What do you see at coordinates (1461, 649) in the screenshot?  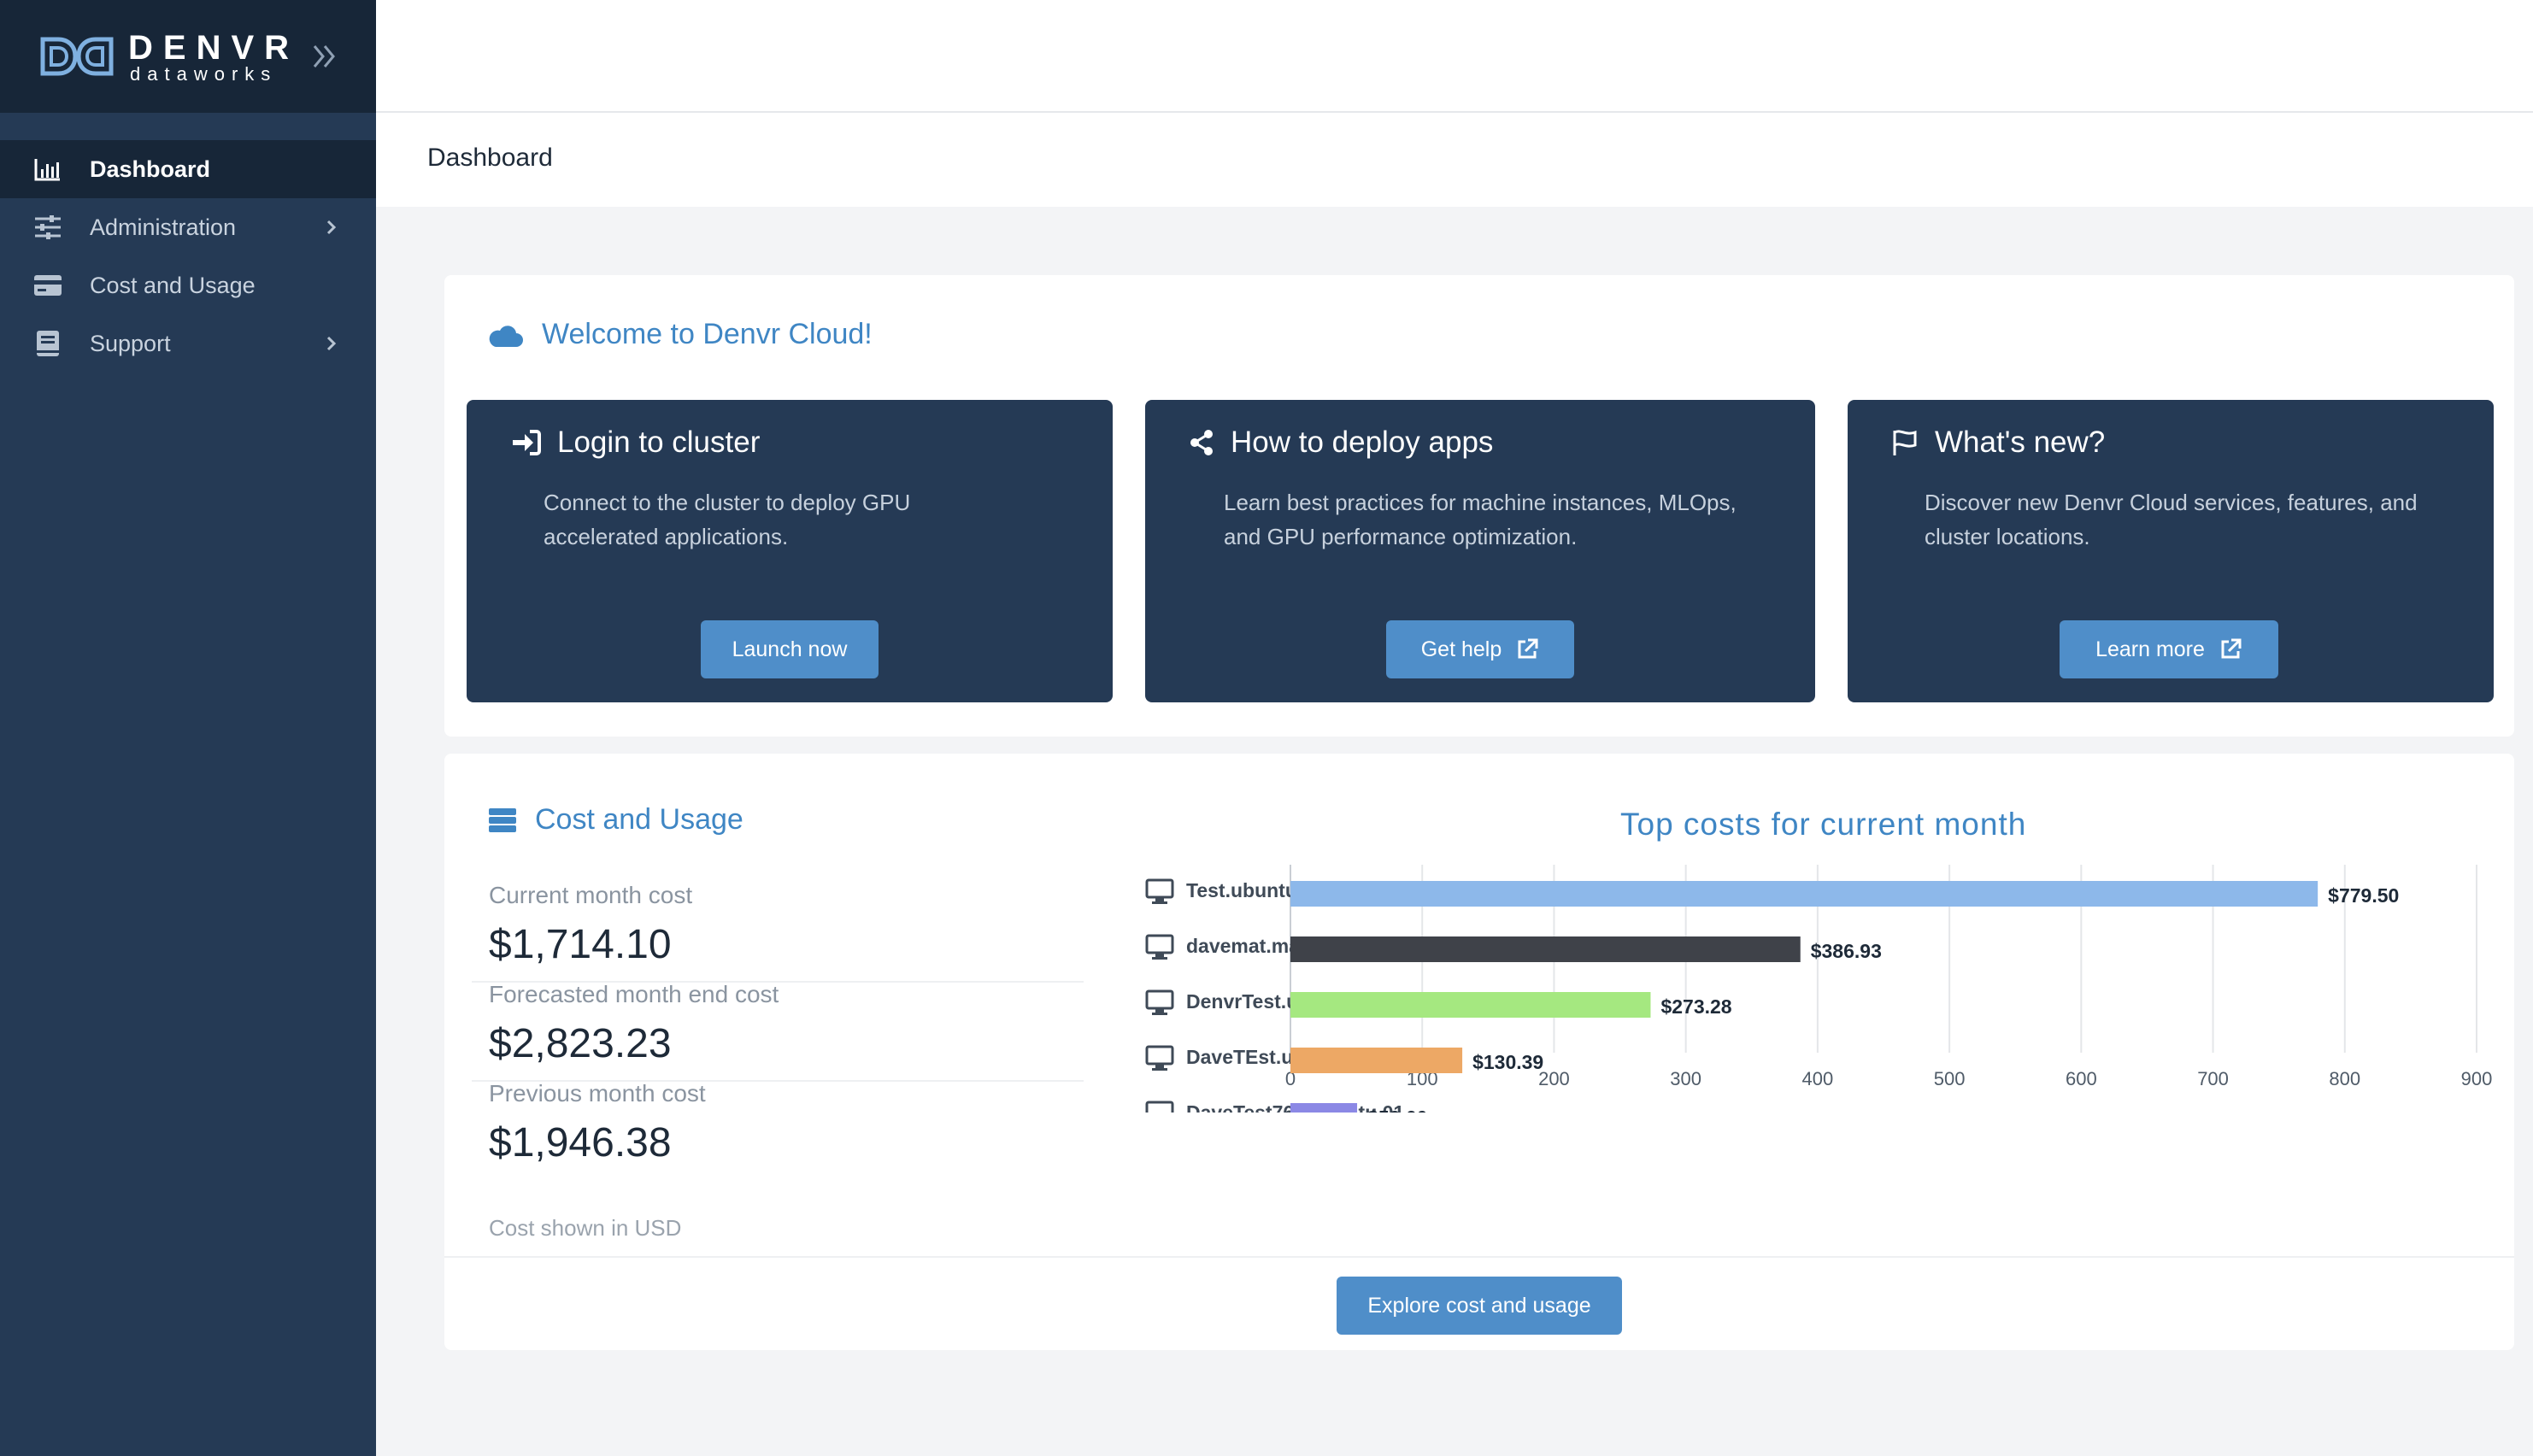 I see `button-label: Get help` at bounding box center [1461, 649].